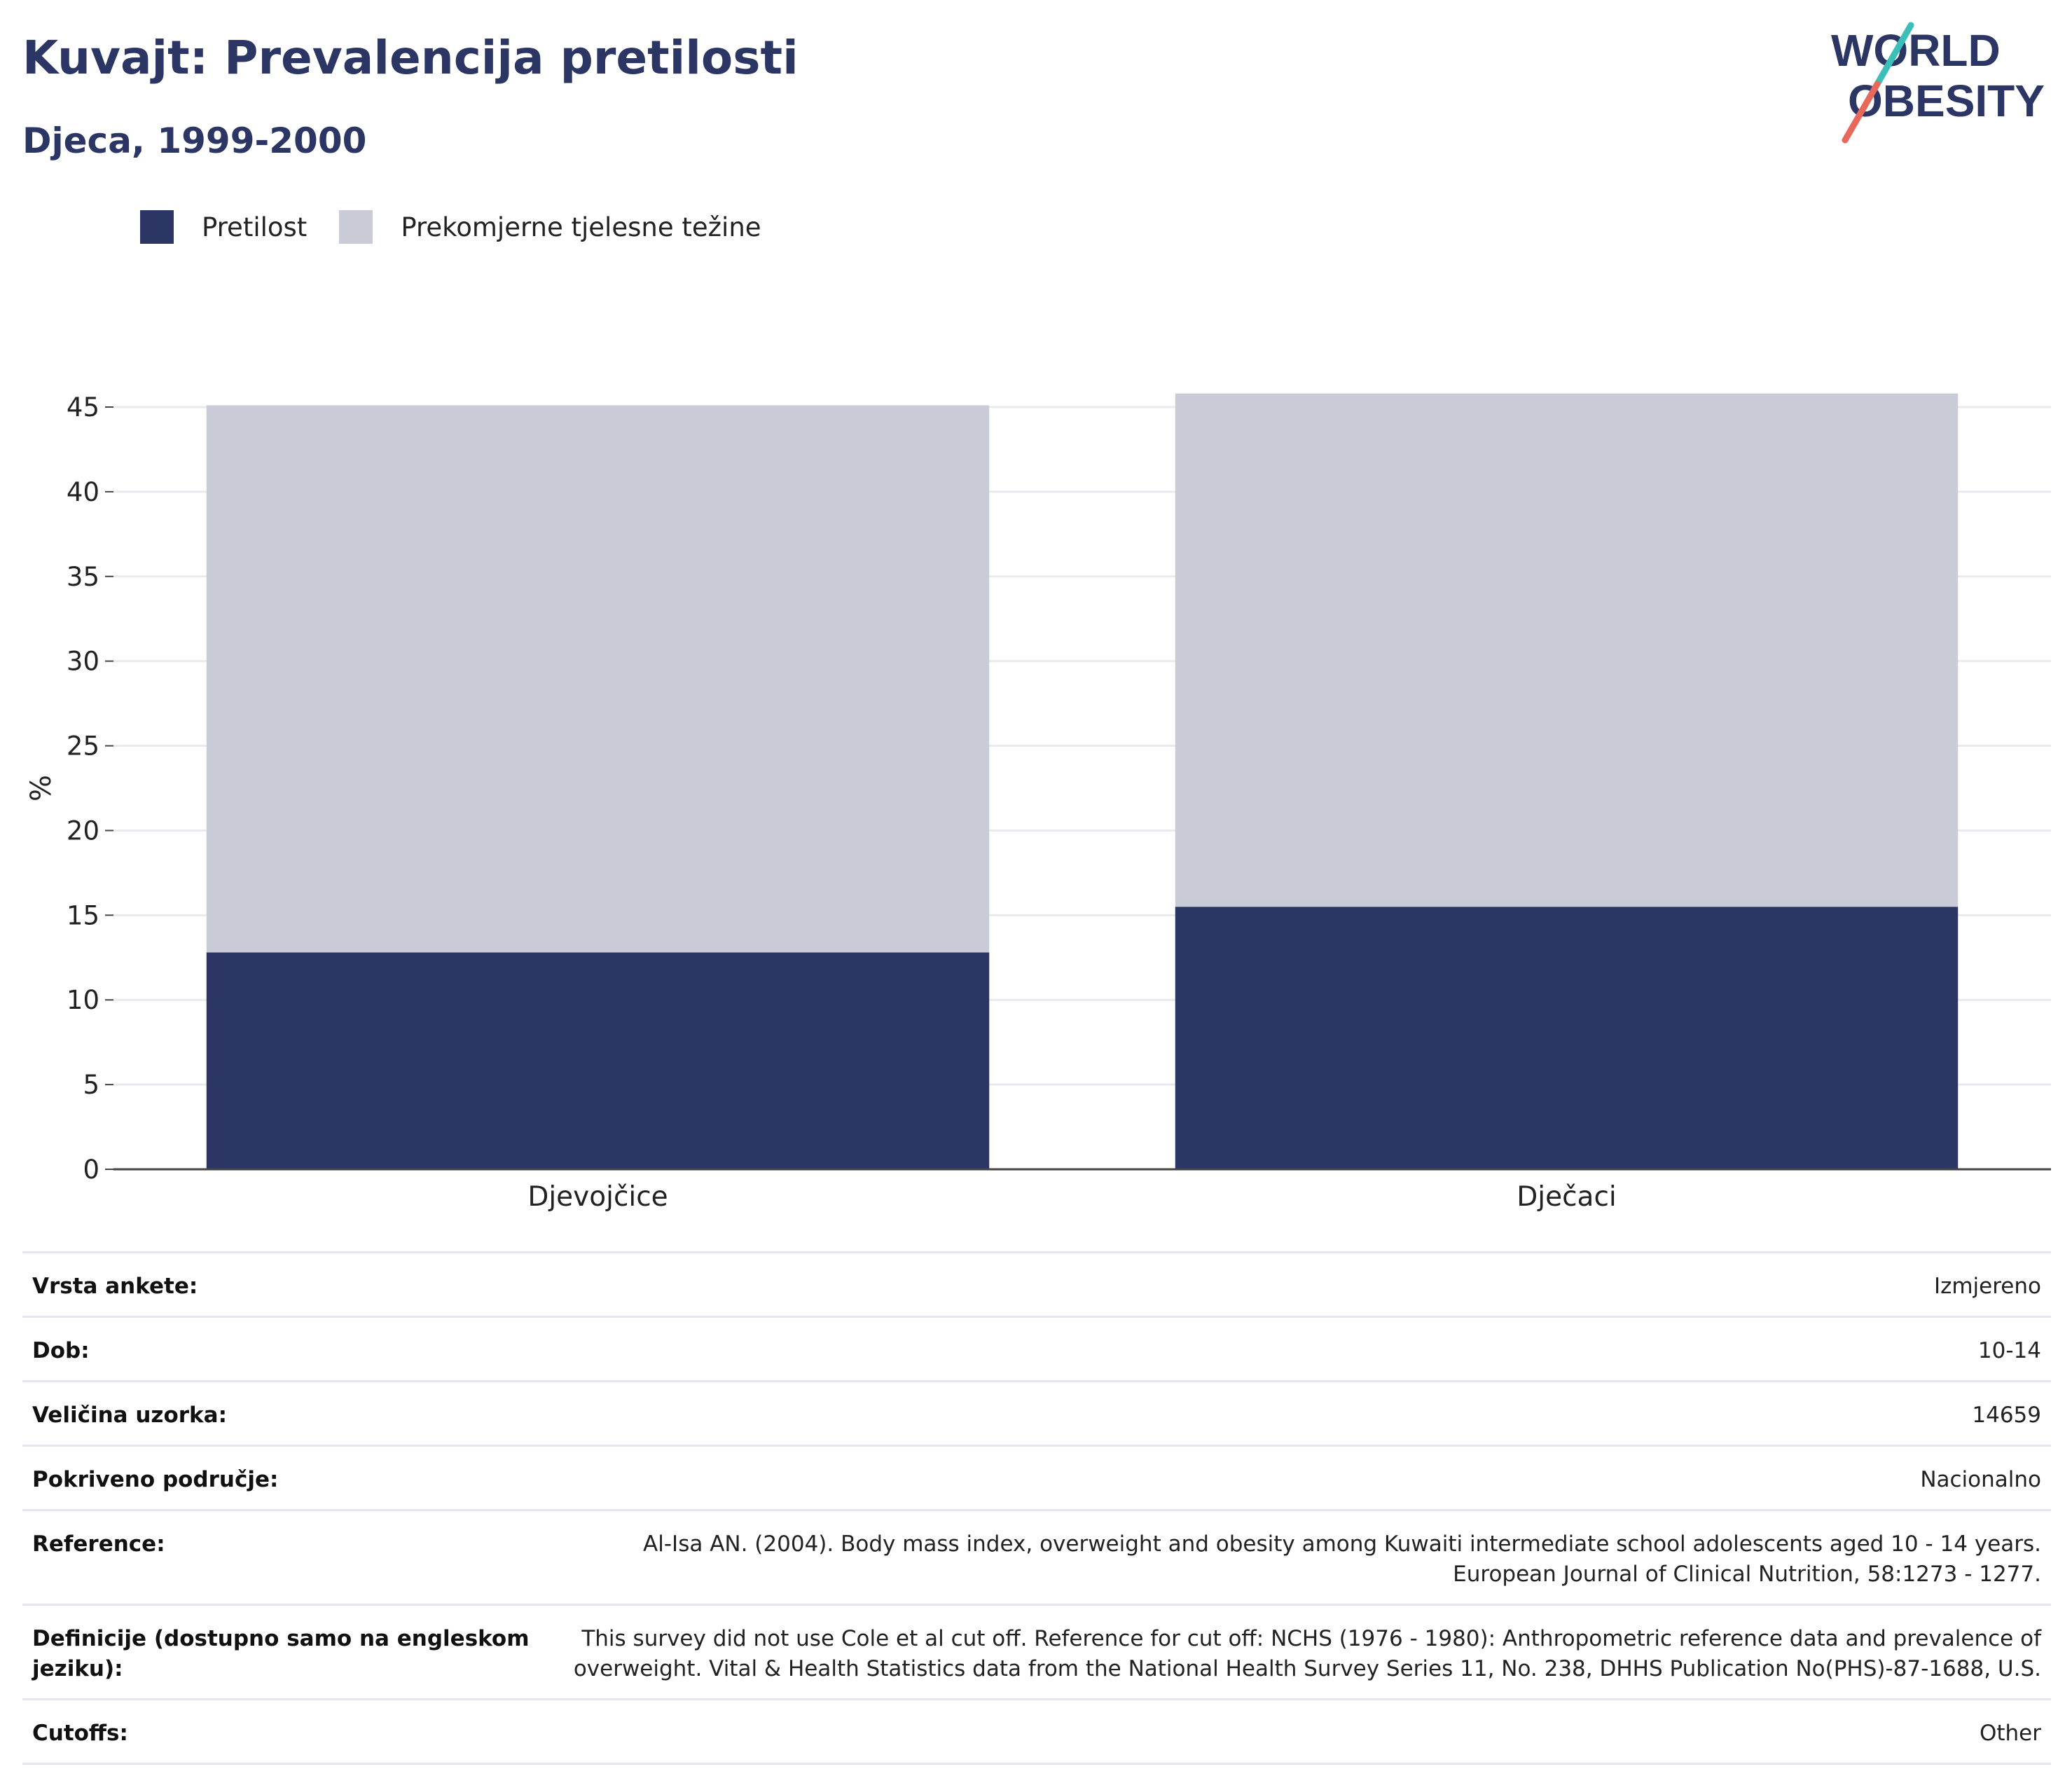 Image resolution: width=2072 pixels, height=1783 pixels. What do you see at coordinates (83, 577) in the screenshot?
I see `y-tick-label: 35` at bounding box center [83, 577].